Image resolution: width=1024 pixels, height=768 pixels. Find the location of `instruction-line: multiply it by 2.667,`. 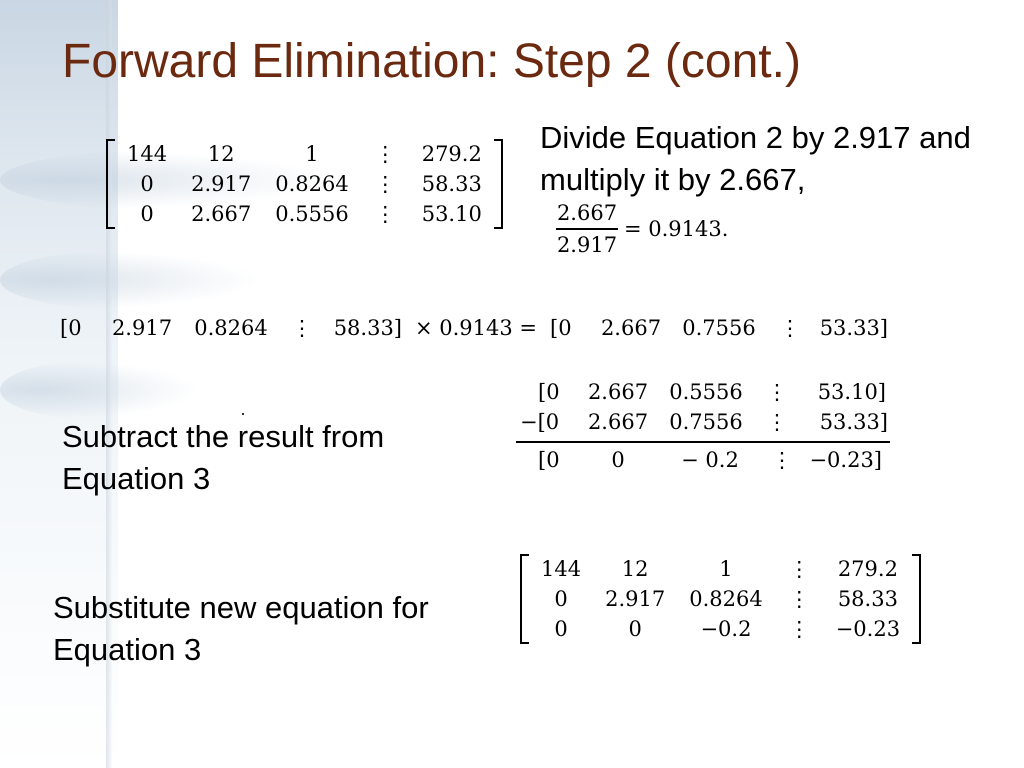

instruction-line: multiply it by 2.667, is located at coordinates (673, 179).